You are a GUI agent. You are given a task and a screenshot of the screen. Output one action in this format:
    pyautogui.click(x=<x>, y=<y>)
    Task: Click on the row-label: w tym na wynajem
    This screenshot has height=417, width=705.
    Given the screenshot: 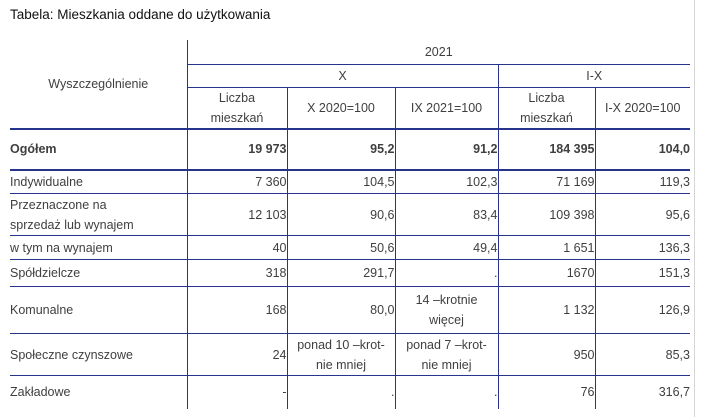 What is the action you would take?
    pyautogui.click(x=98, y=247)
    